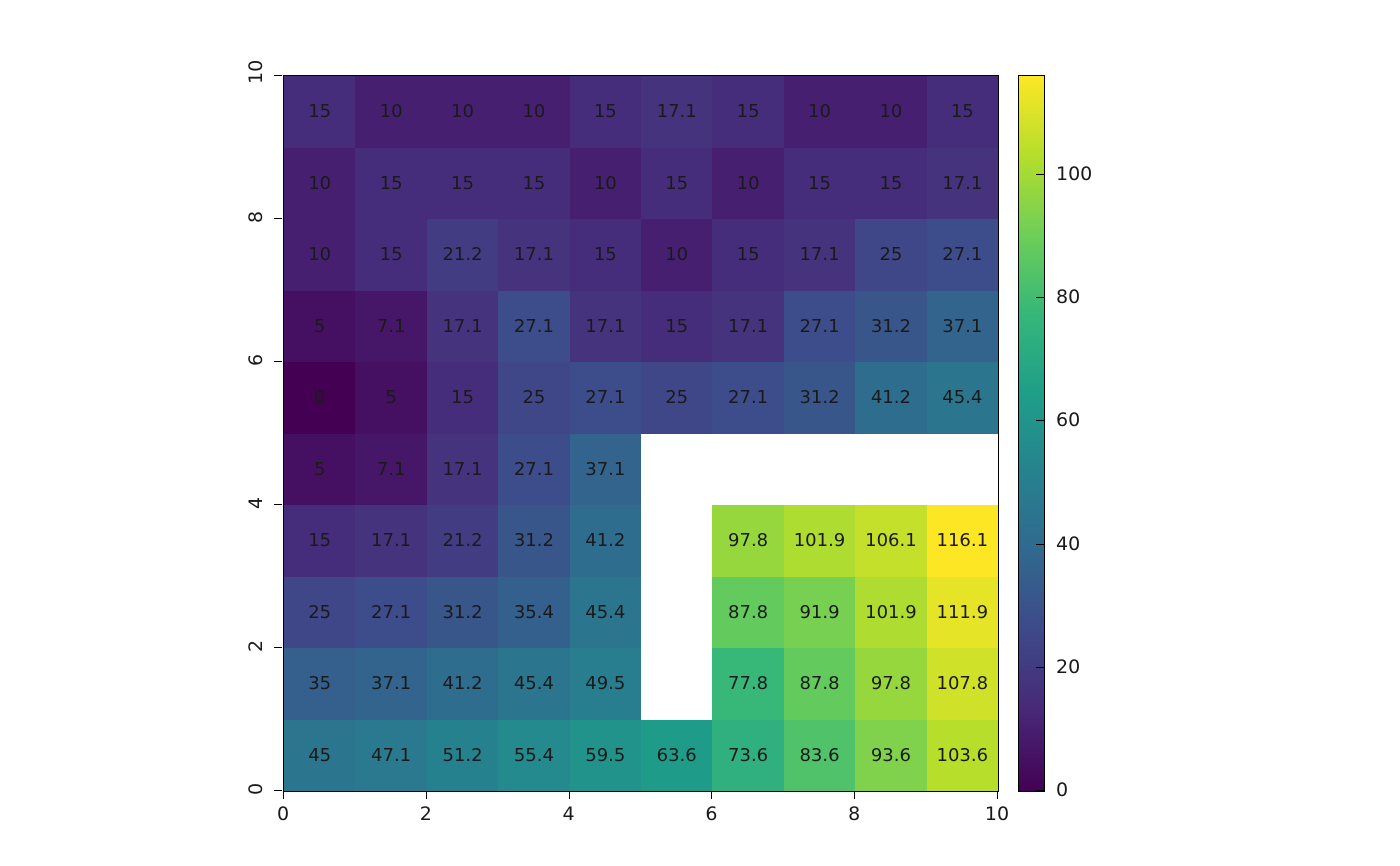 Image resolution: width=1400 pixels, height=866 pixels. I want to click on heatmap-cell: 91.9, so click(819, 612).